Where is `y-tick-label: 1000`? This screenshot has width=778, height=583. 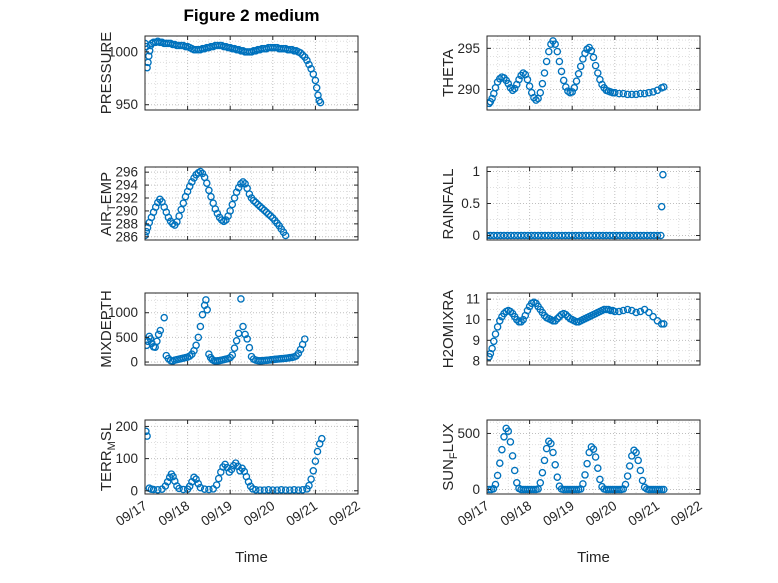
y-tick-label: 1000 is located at coordinates (123, 312).